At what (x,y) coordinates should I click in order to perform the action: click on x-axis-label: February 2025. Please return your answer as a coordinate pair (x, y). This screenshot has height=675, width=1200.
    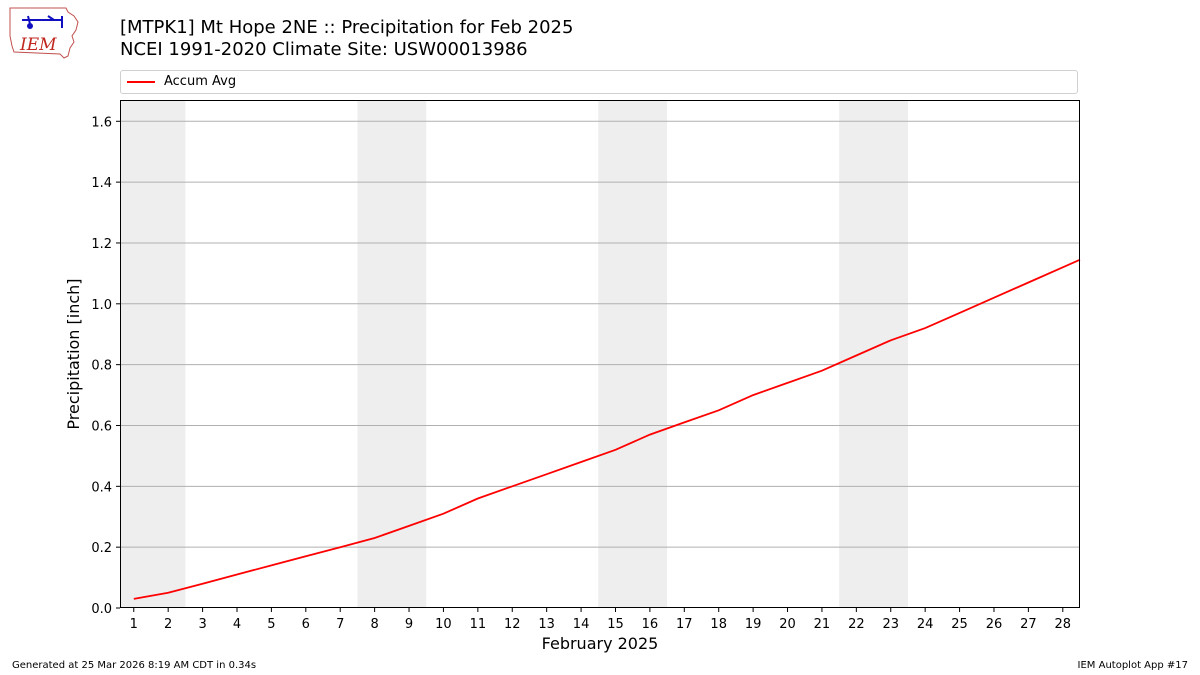
    Looking at the image, I should click on (600, 643).